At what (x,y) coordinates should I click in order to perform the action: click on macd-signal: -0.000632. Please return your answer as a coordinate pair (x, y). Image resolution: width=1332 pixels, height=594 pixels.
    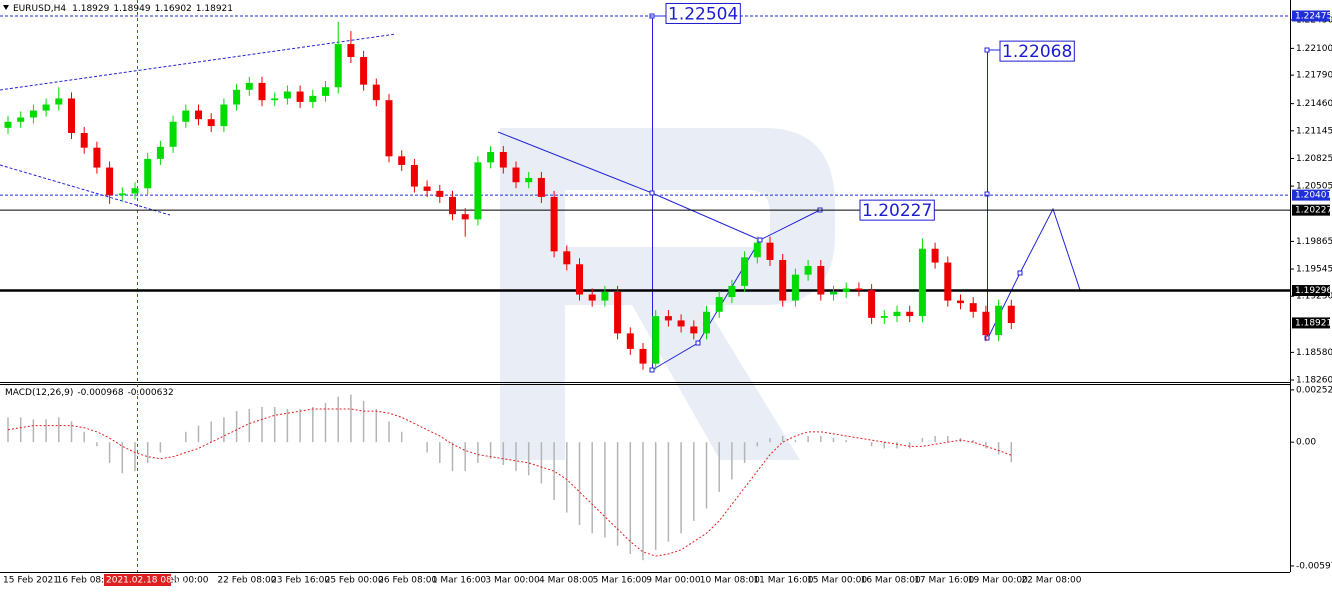
    Looking at the image, I should click on (151, 393).